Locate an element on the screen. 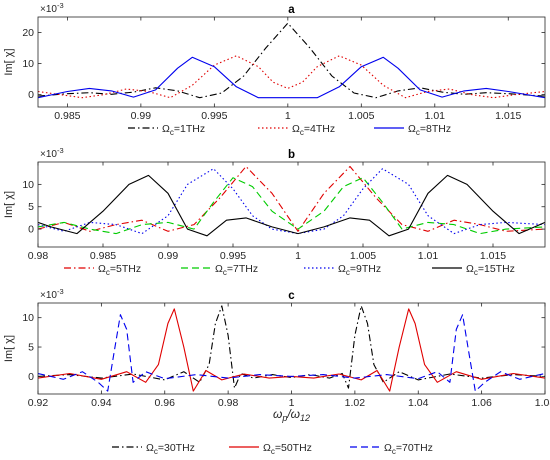 The width and height of the screenshot is (550, 460). legend-label: Ωc=8THz is located at coordinates (429, 130).